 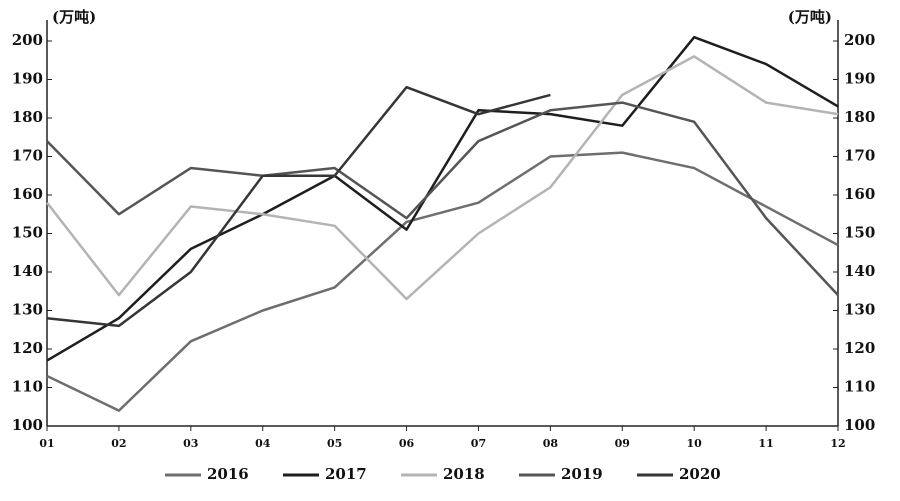 I want to click on y-tick-label: 130, so click(x=27, y=310).